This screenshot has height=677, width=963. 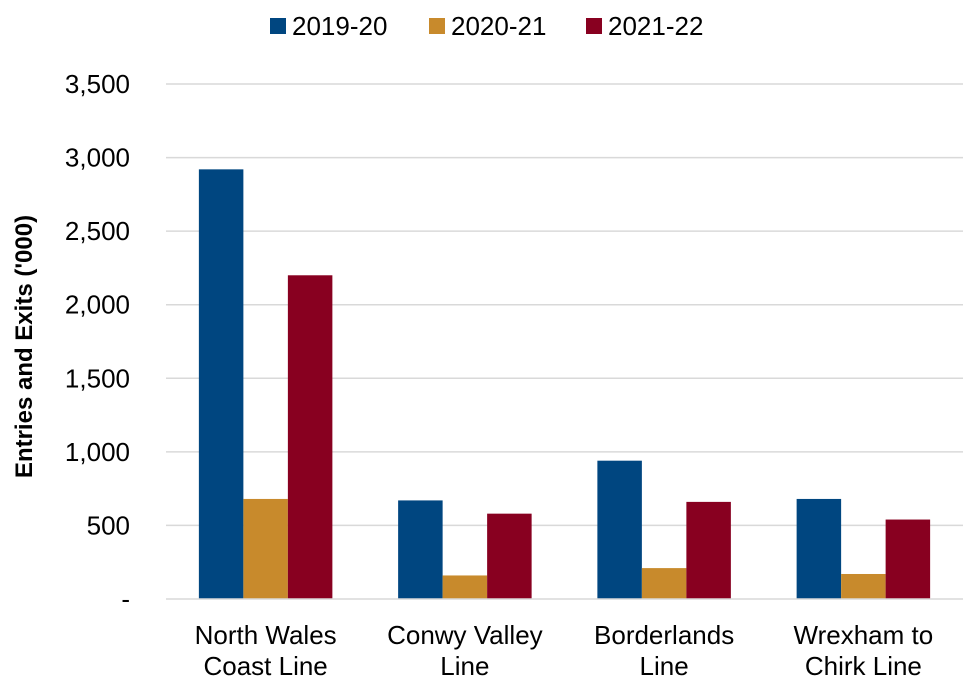 What do you see at coordinates (97, 305) in the screenshot?
I see `y-tick-label: 2,000` at bounding box center [97, 305].